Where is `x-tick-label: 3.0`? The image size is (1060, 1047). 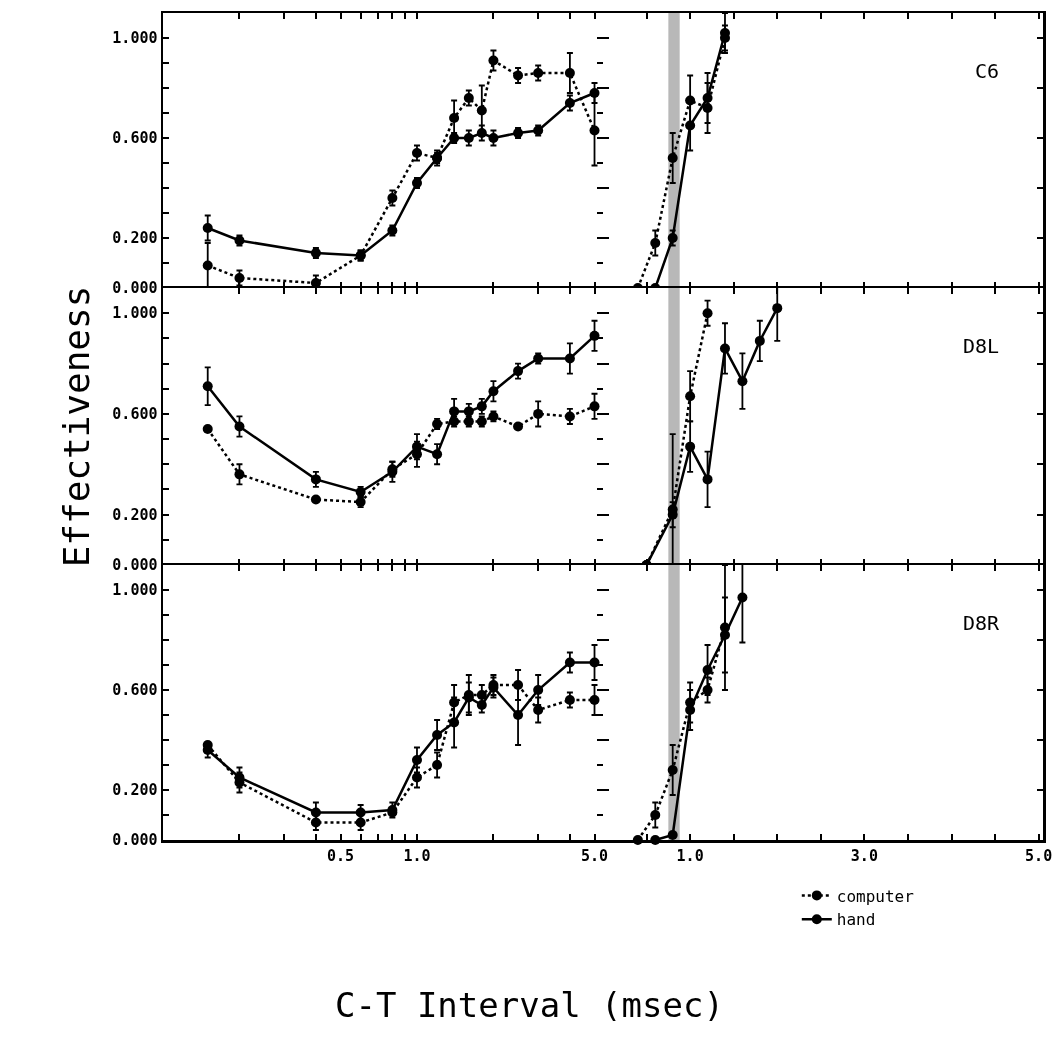 x-tick-label: 3.0 is located at coordinates (864, 855).